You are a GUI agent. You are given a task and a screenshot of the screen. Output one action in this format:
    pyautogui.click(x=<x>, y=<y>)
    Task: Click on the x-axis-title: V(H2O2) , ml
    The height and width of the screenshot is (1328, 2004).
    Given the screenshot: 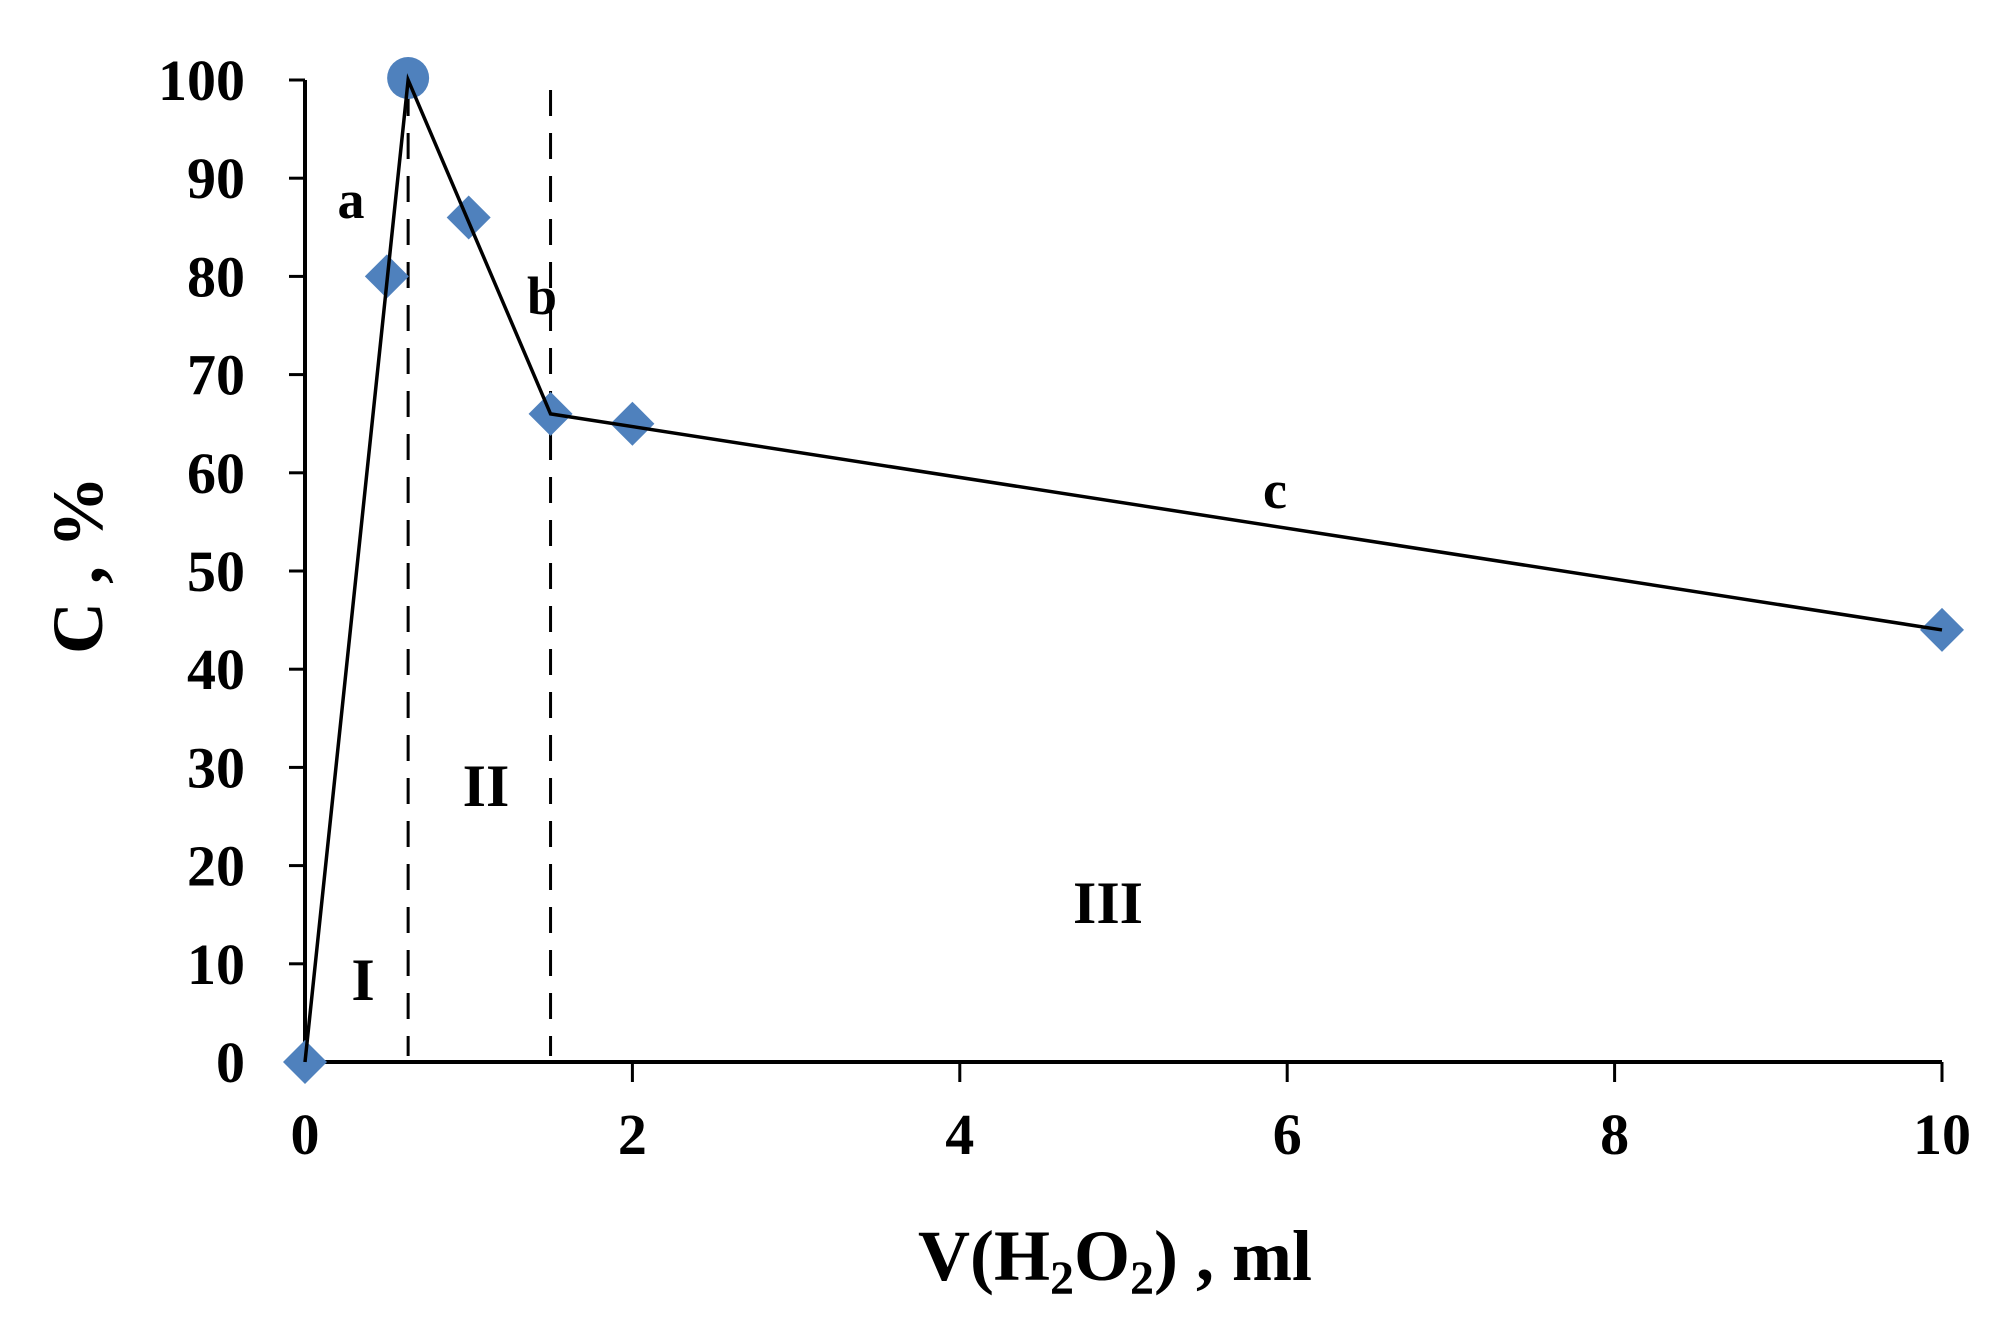 What is the action you would take?
    pyautogui.click(x=1115, y=1260)
    